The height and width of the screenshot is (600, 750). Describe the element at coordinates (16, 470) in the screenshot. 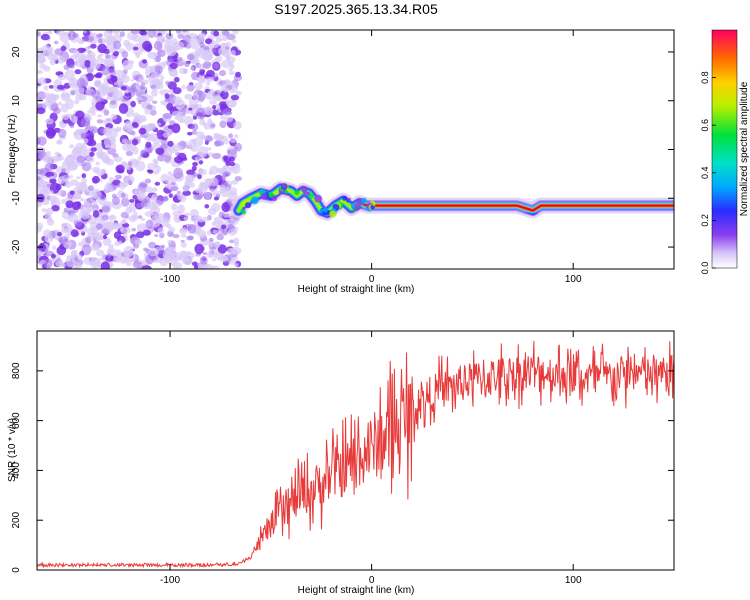

I see `y-tick-label: 400` at that location.